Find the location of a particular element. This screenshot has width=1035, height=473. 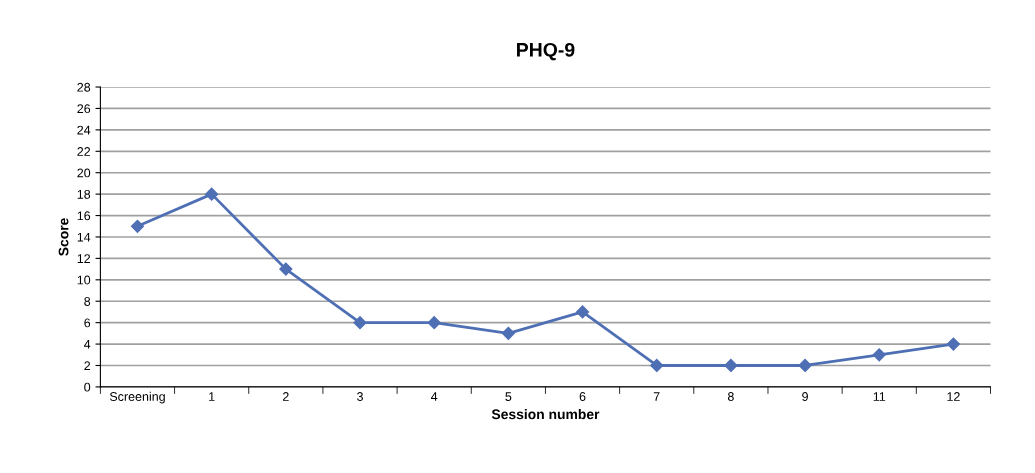

y-tick-label: 14 is located at coordinates (84, 237).